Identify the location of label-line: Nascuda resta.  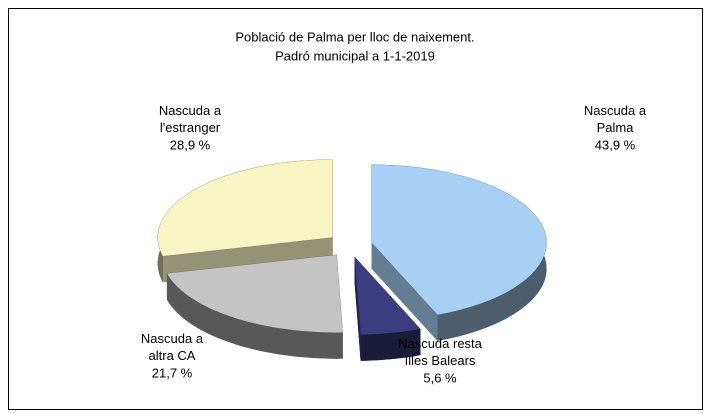
(440, 343).